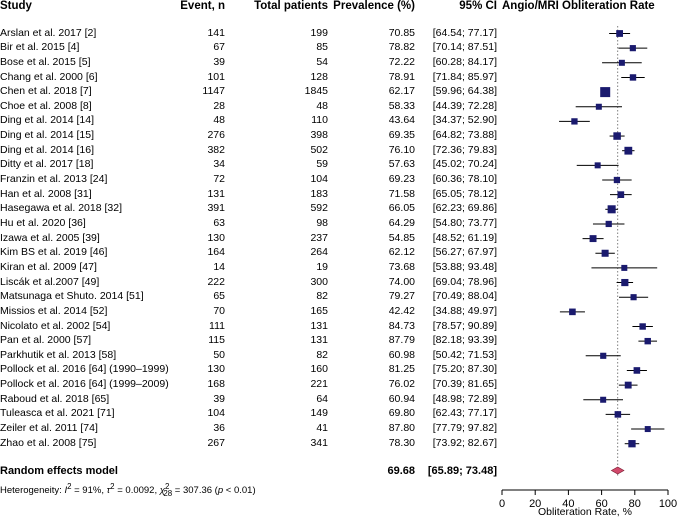 Image resolution: width=677 pixels, height=521 pixels. What do you see at coordinates (32, 491) in the screenshot?
I see `het-prefix: Heterogeneity:` at bounding box center [32, 491].